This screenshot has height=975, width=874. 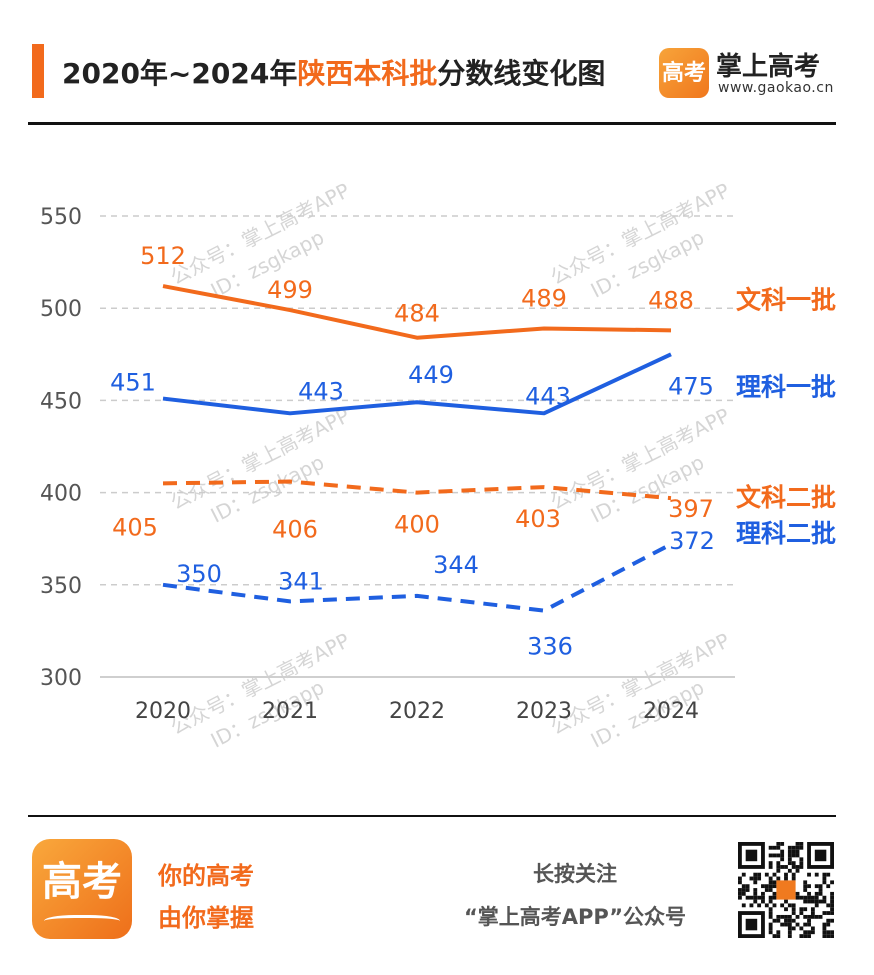 What do you see at coordinates (550, 647) in the screenshot?
I see `data-label: 336` at bounding box center [550, 647].